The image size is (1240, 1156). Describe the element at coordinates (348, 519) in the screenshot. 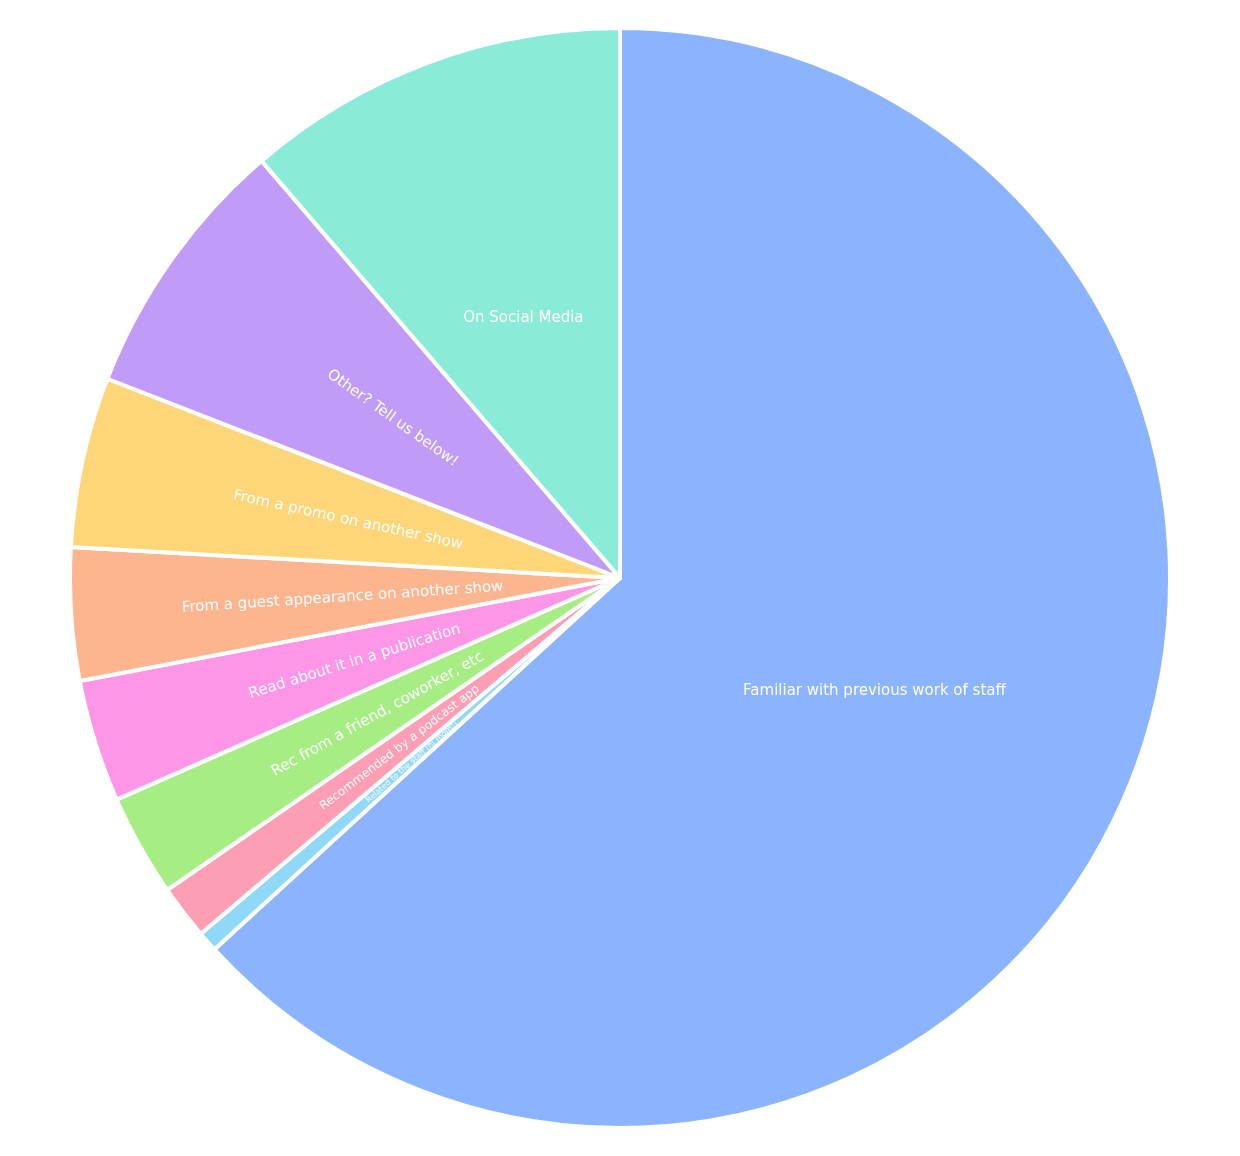

I see `slice-label: From a promo on another show` at that location.